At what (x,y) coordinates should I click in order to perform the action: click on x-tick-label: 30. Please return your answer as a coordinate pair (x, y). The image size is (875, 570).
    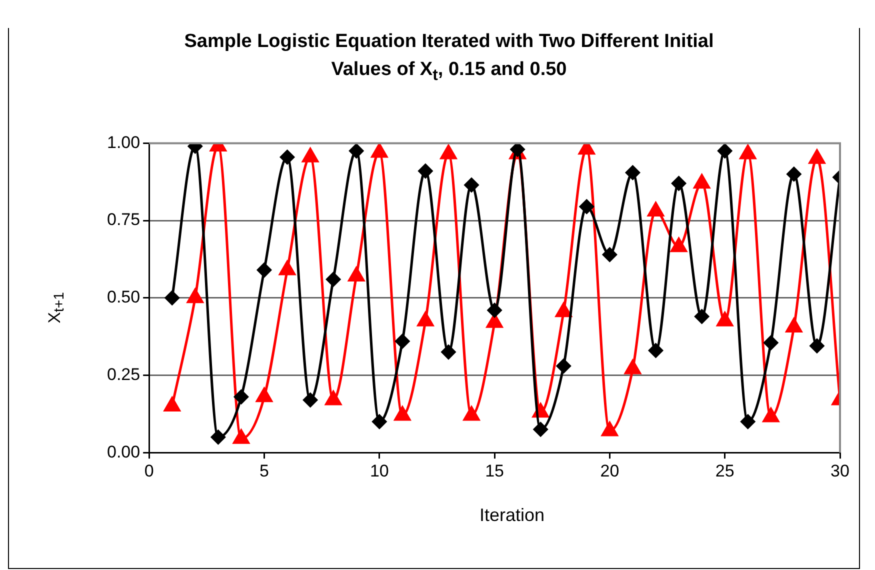
    Looking at the image, I should click on (840, 470).